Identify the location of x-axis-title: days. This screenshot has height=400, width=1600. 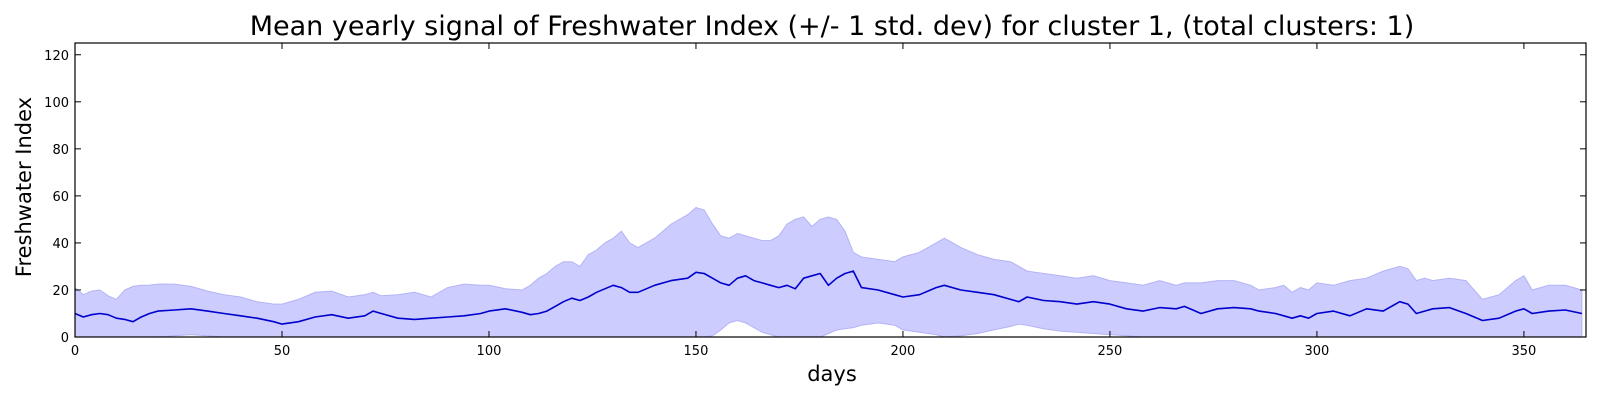
(832, 374).